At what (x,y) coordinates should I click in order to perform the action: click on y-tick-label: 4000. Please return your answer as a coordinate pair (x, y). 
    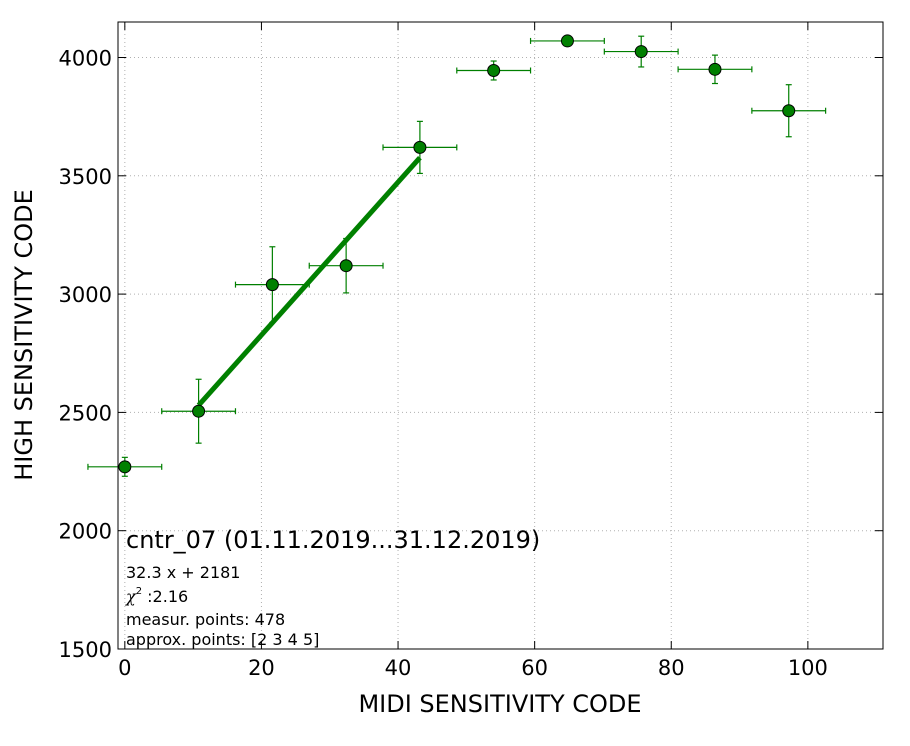
    Looking at the image, I should click on (85, 58).